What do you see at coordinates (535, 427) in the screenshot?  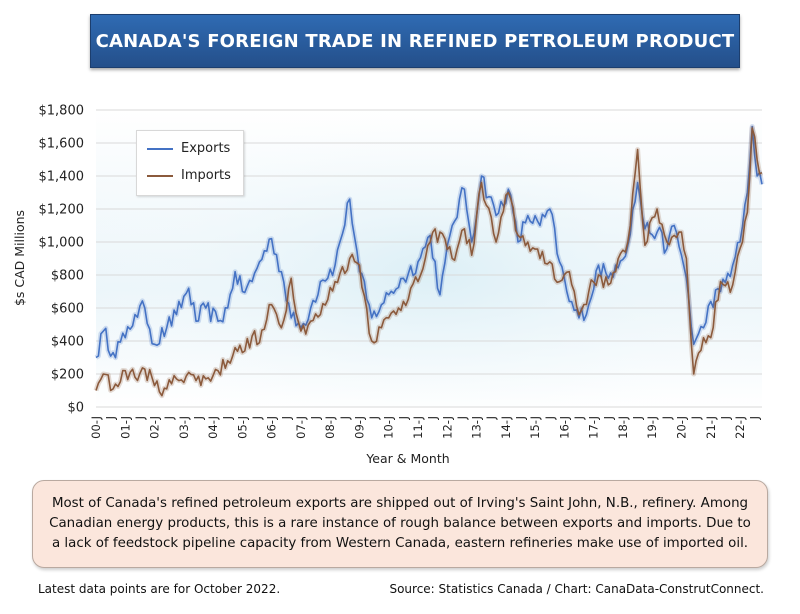 I see `x-tick-label: 15-J` at bounding box center [535, 427].